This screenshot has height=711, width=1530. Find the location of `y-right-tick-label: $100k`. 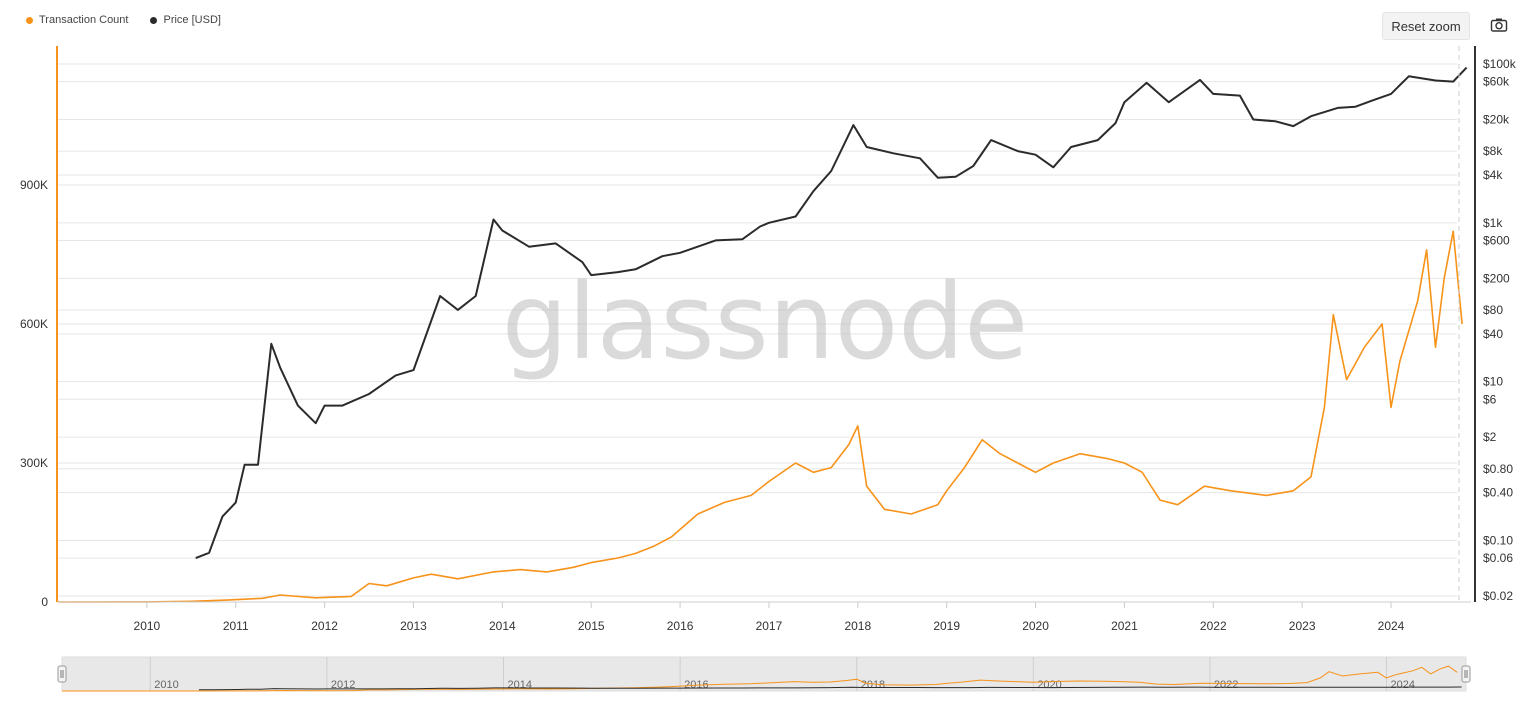

y-right-tick-label: $100k is located at coordinates (1500, 64).